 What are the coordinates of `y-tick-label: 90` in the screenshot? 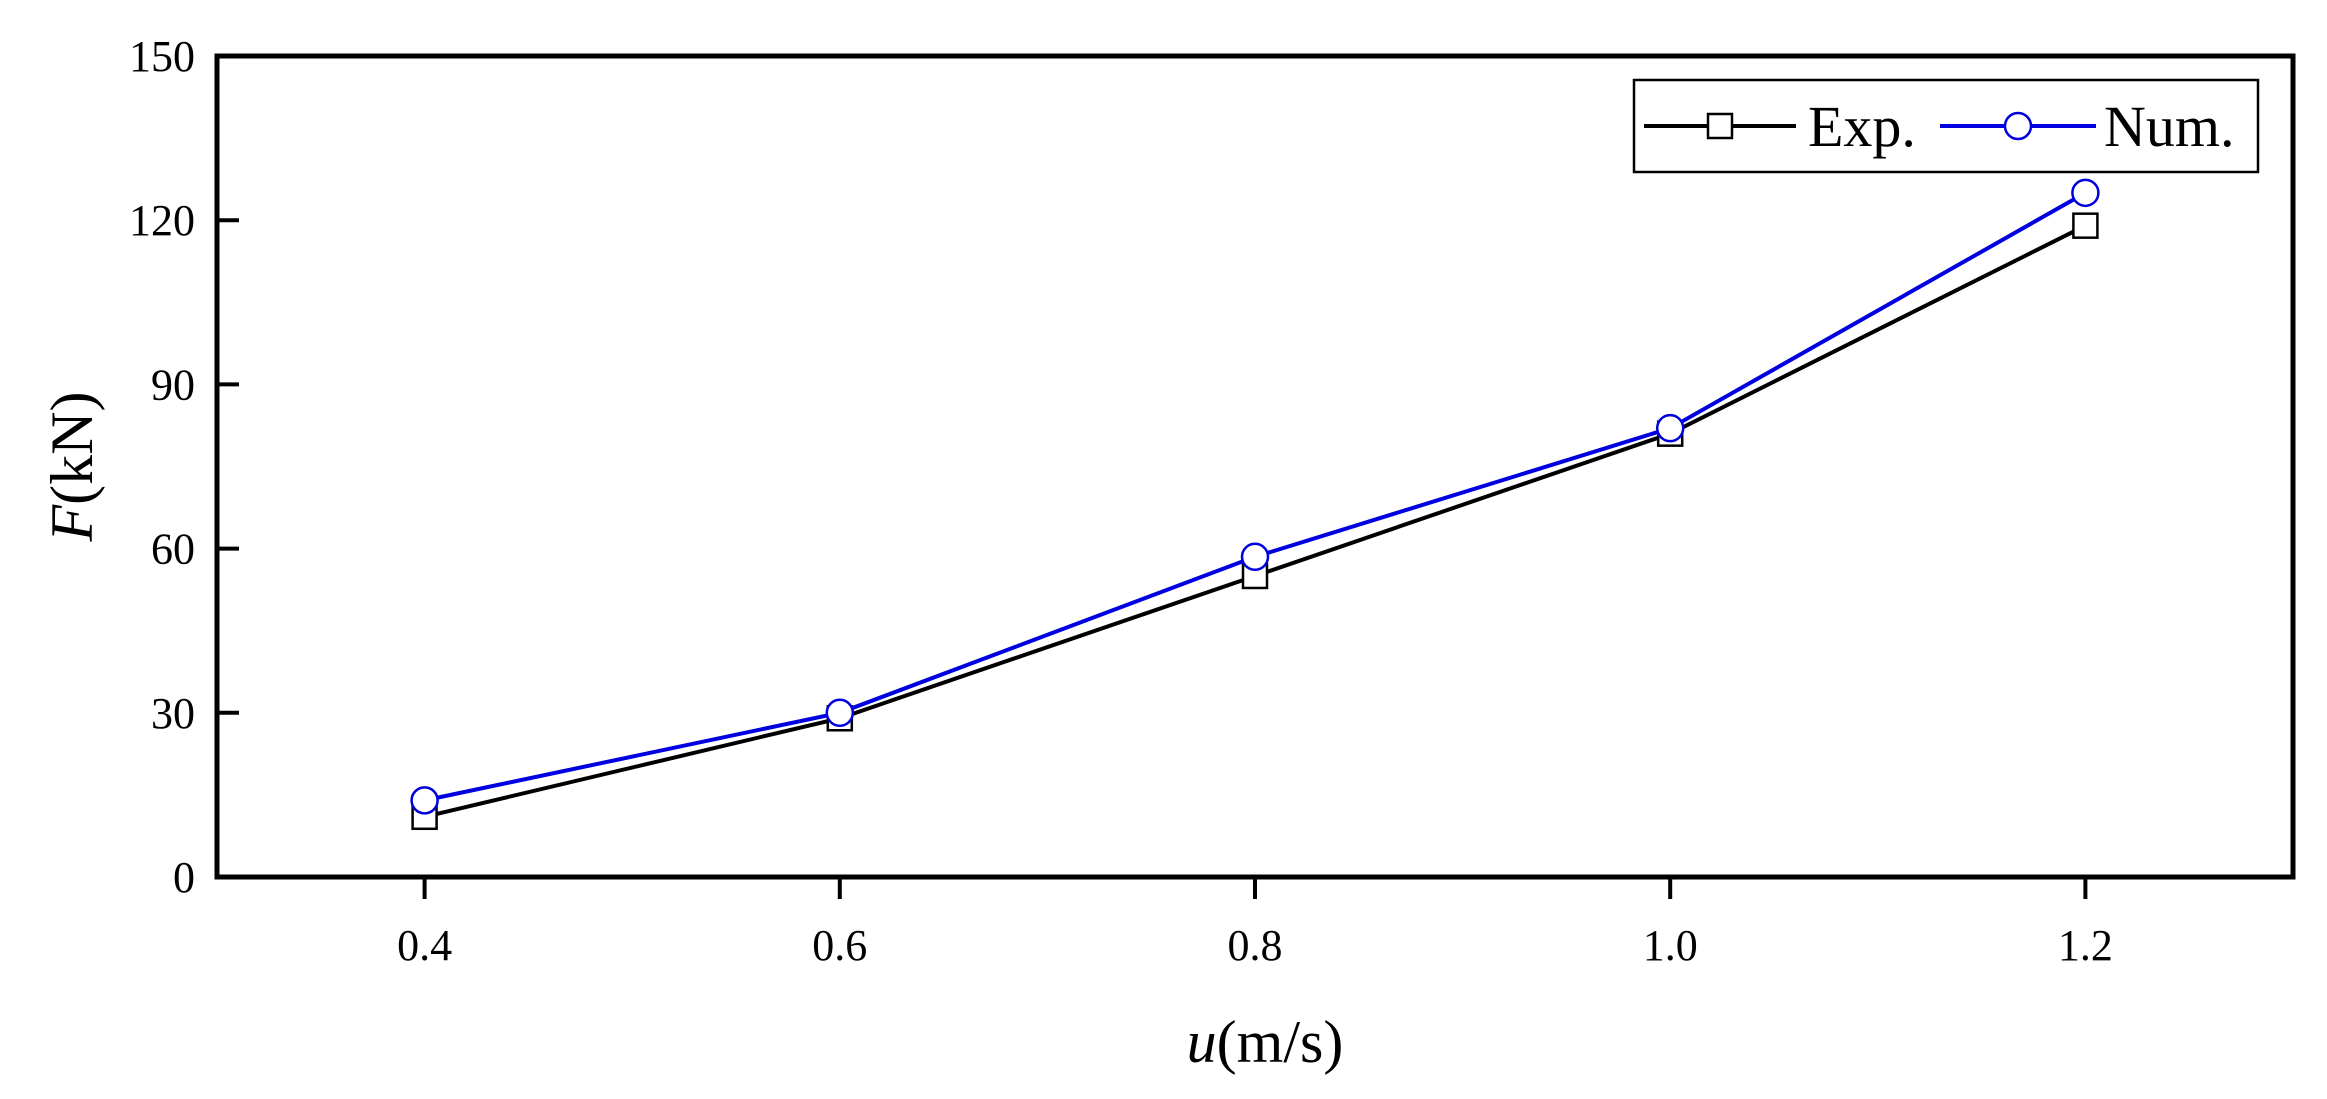 It's located at (173, 384).